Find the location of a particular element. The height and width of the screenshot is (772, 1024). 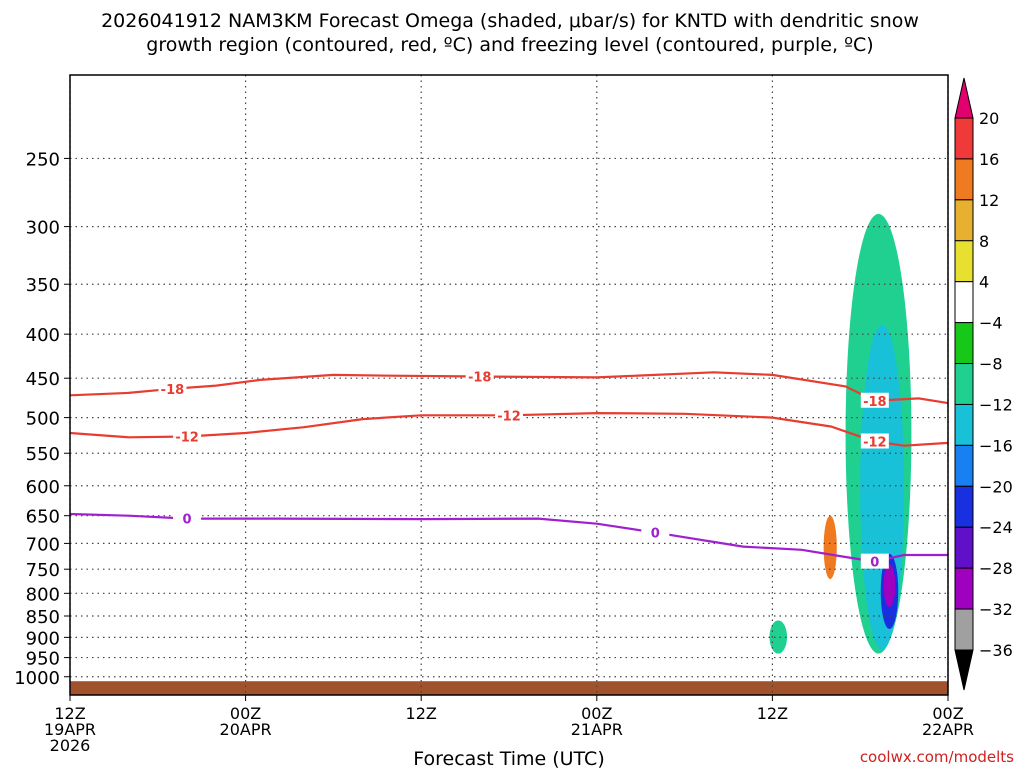

colorbar-label: −4 is located at coordinates (991, 323).